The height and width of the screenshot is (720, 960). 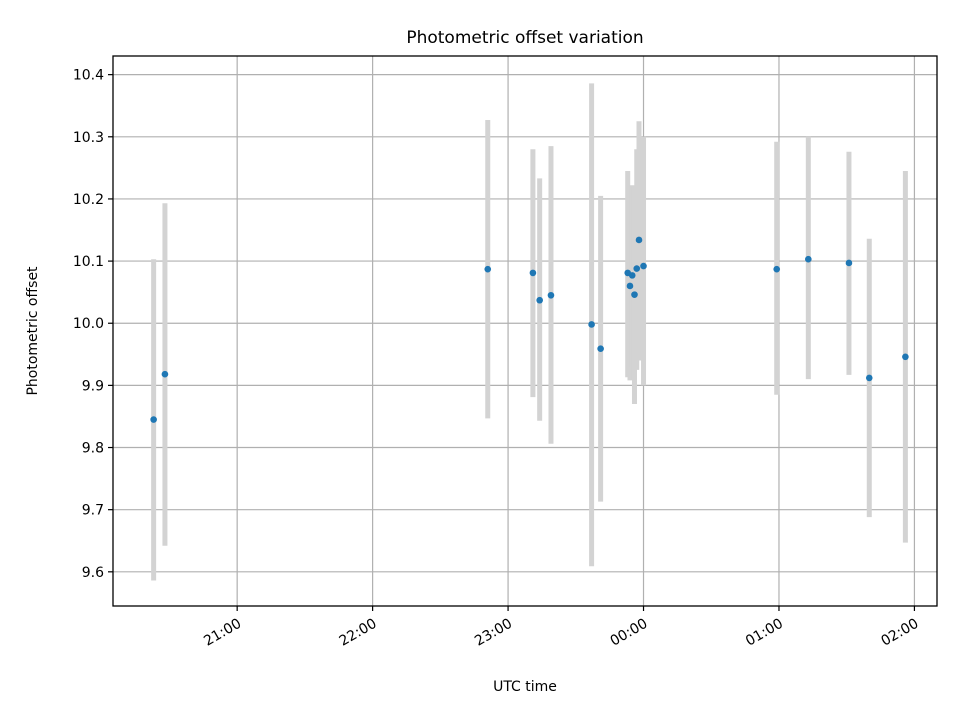 I want to click on y-tick-label: 10.3, so click(x=88, y=138).